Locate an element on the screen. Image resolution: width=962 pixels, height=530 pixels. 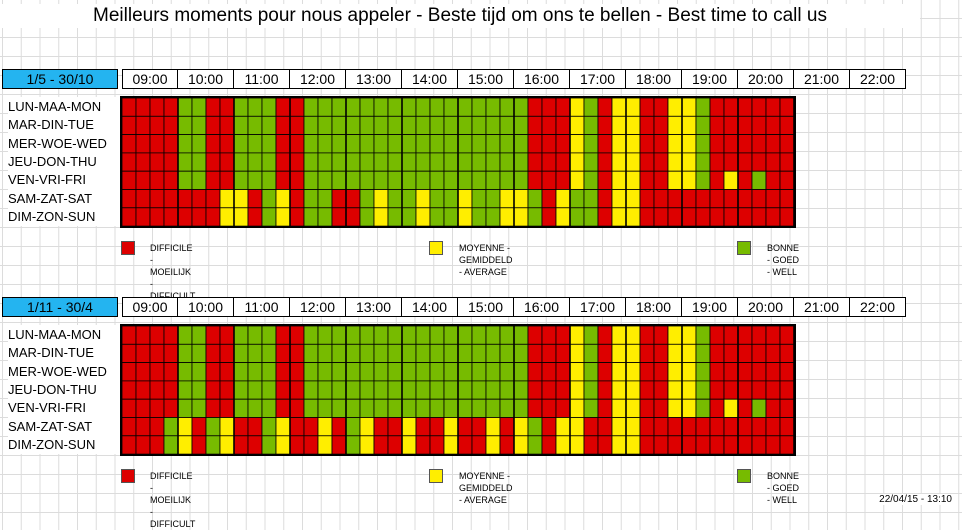
hour-label: 16:00 is located at coordinates (542, 307).